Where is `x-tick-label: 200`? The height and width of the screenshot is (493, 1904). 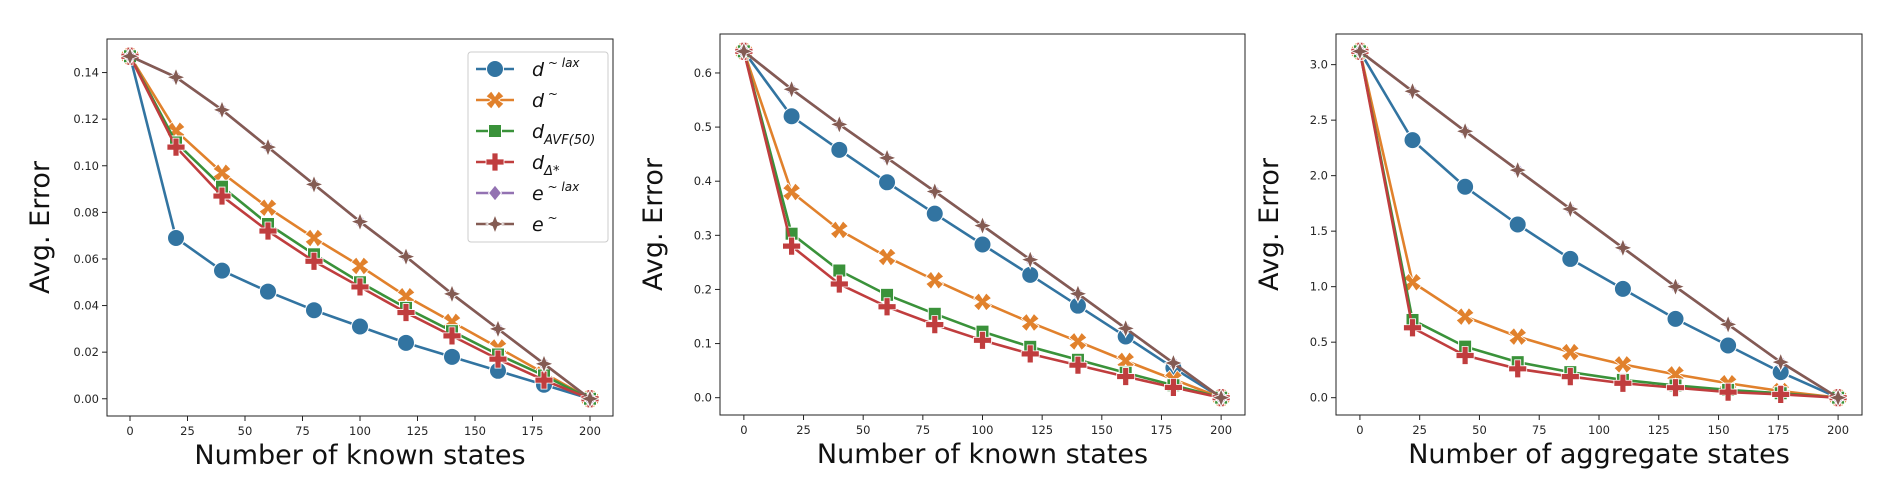 x-tick-label: 200 is located at coordinates (590, 431).